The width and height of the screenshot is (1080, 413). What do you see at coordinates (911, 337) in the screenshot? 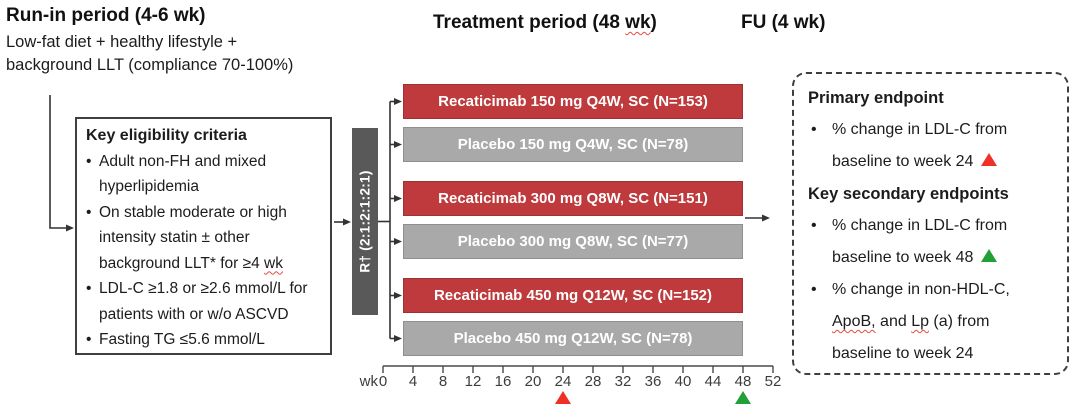
I see `lipids-text-3: (a) from baseline to week 24` at bounding box center [911, 337].